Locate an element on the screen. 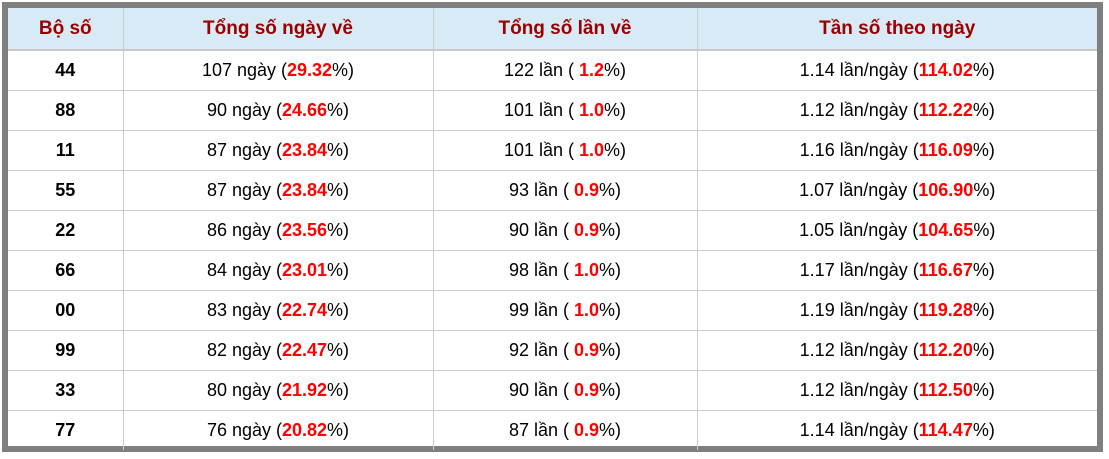  freq-percent: 116.09 is located at coordinates (945, 150).